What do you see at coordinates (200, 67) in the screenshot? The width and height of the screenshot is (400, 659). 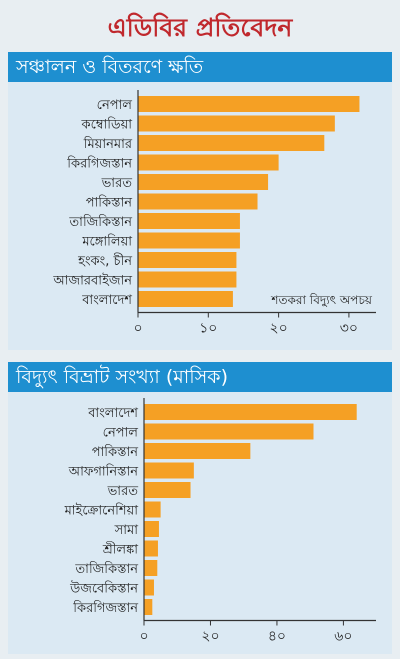 I see `chart-1-title: সঞ্চালন ও বিতরণে ক্ষতি` at bounding box center [200, 67].